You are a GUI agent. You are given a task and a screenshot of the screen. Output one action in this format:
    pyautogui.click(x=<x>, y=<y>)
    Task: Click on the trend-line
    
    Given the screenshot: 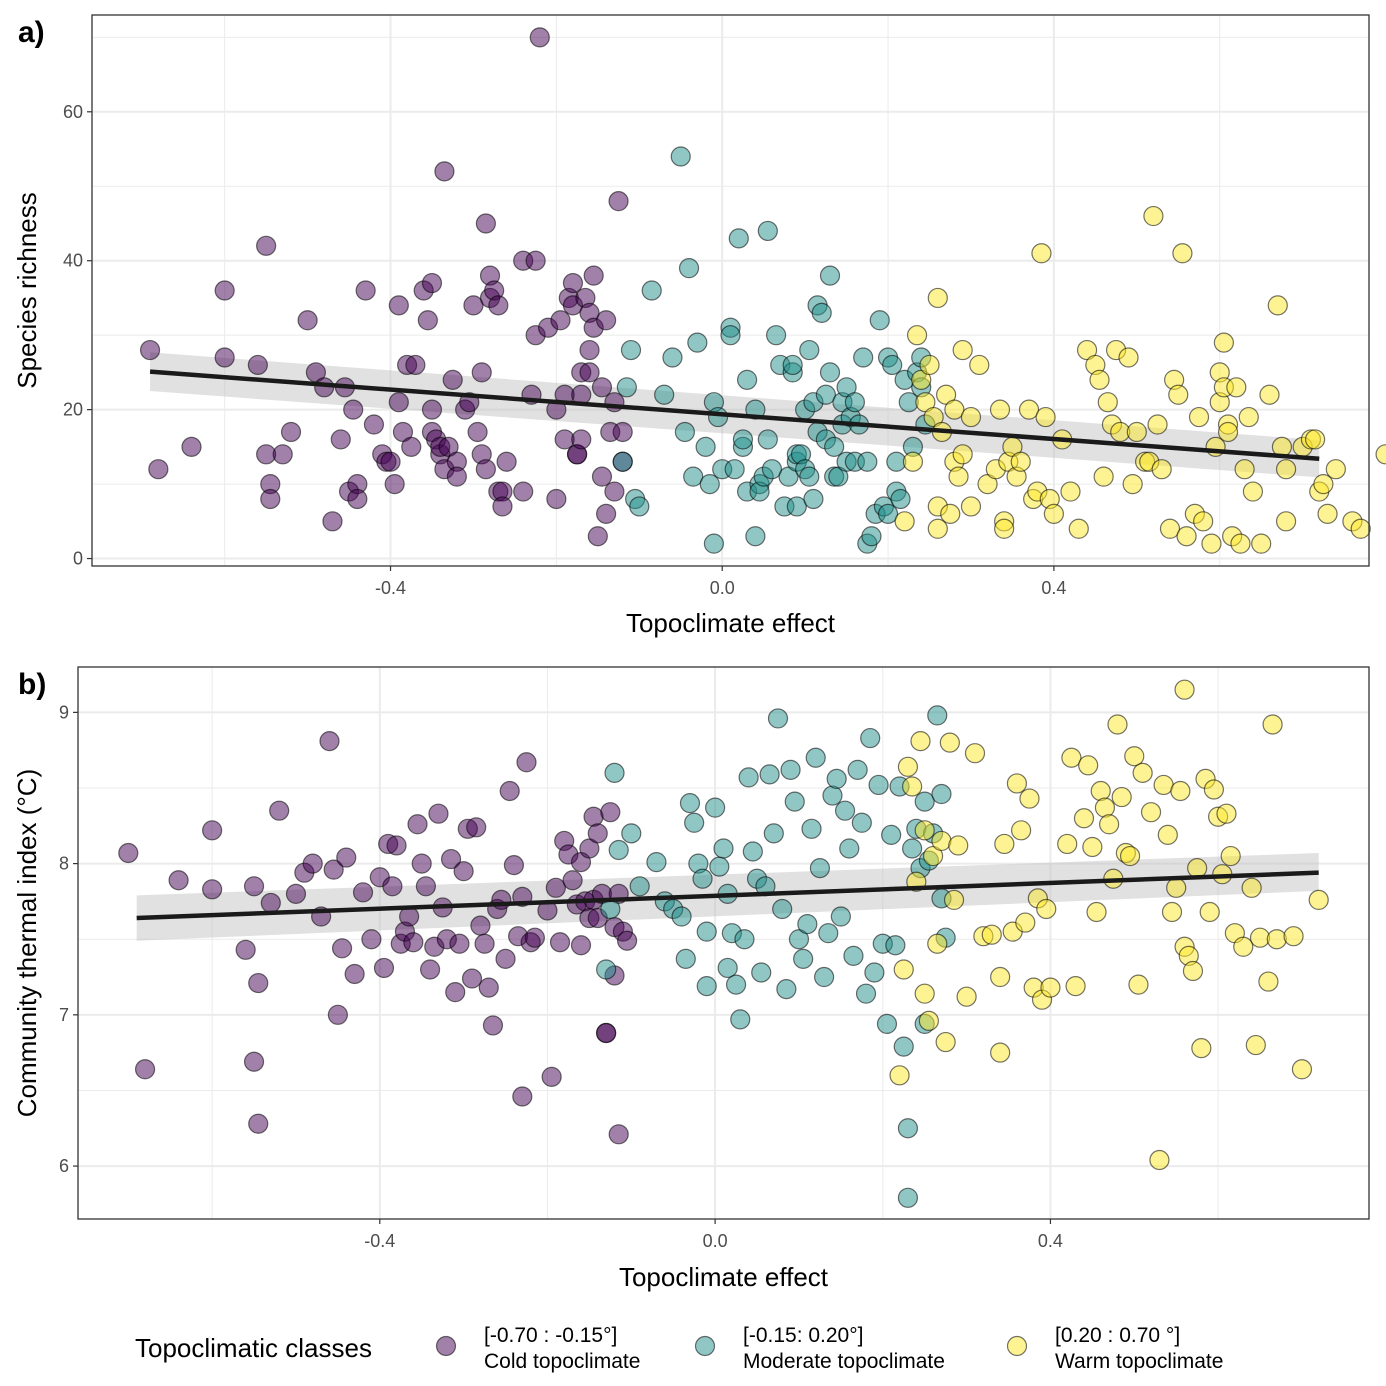 What is the action you would take?
    pyautogui.click(x=727, y=895)
    